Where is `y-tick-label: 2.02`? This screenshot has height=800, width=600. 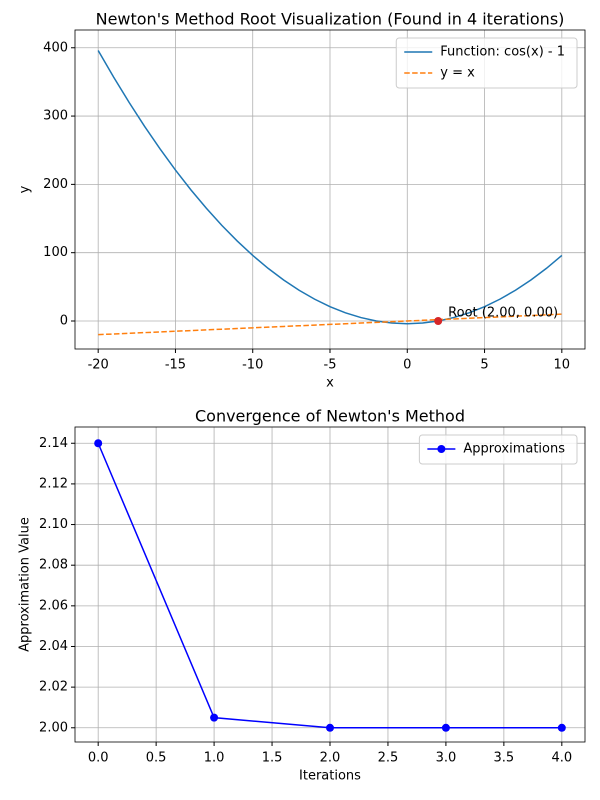 y-tick-label: 2.02 is located at coordinates (53, 687).